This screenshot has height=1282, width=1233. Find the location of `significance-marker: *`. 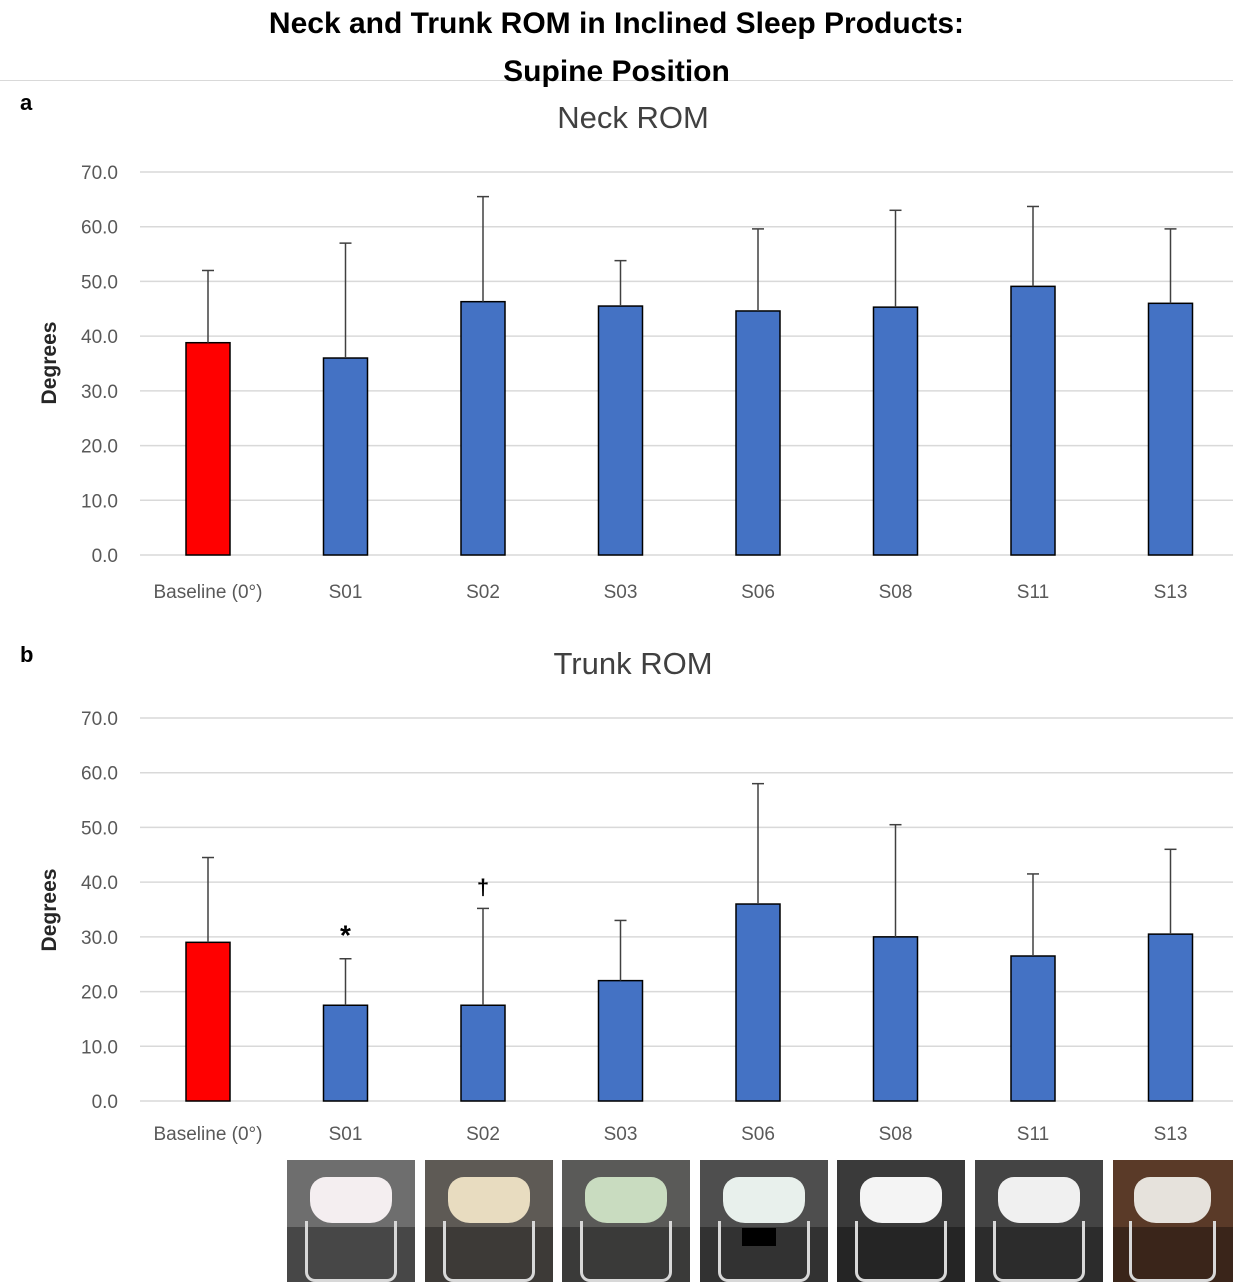

significance-marker: * is located at coordinates (345, 935).